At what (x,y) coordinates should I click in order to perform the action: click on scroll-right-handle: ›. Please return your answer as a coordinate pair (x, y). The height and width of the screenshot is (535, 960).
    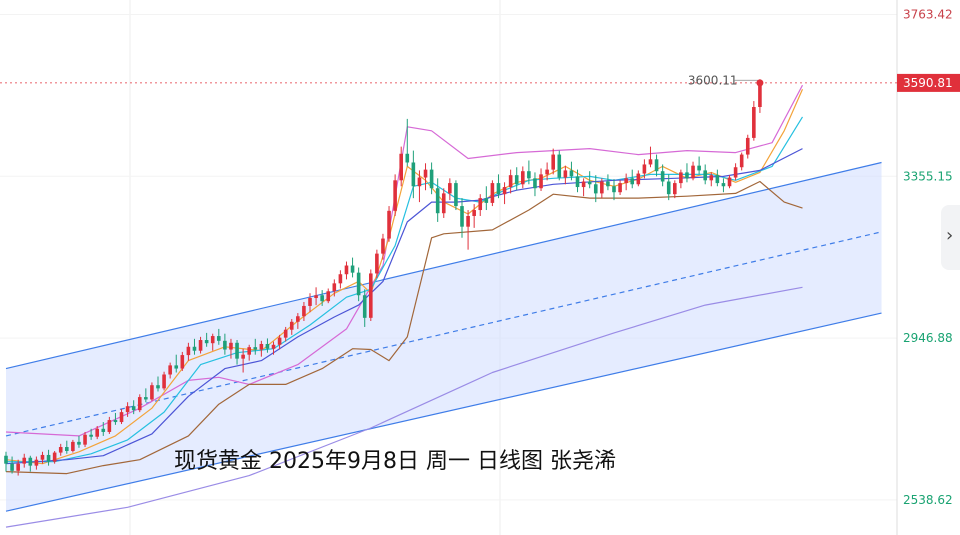
    Looking at the image, I should click on (950, 237).